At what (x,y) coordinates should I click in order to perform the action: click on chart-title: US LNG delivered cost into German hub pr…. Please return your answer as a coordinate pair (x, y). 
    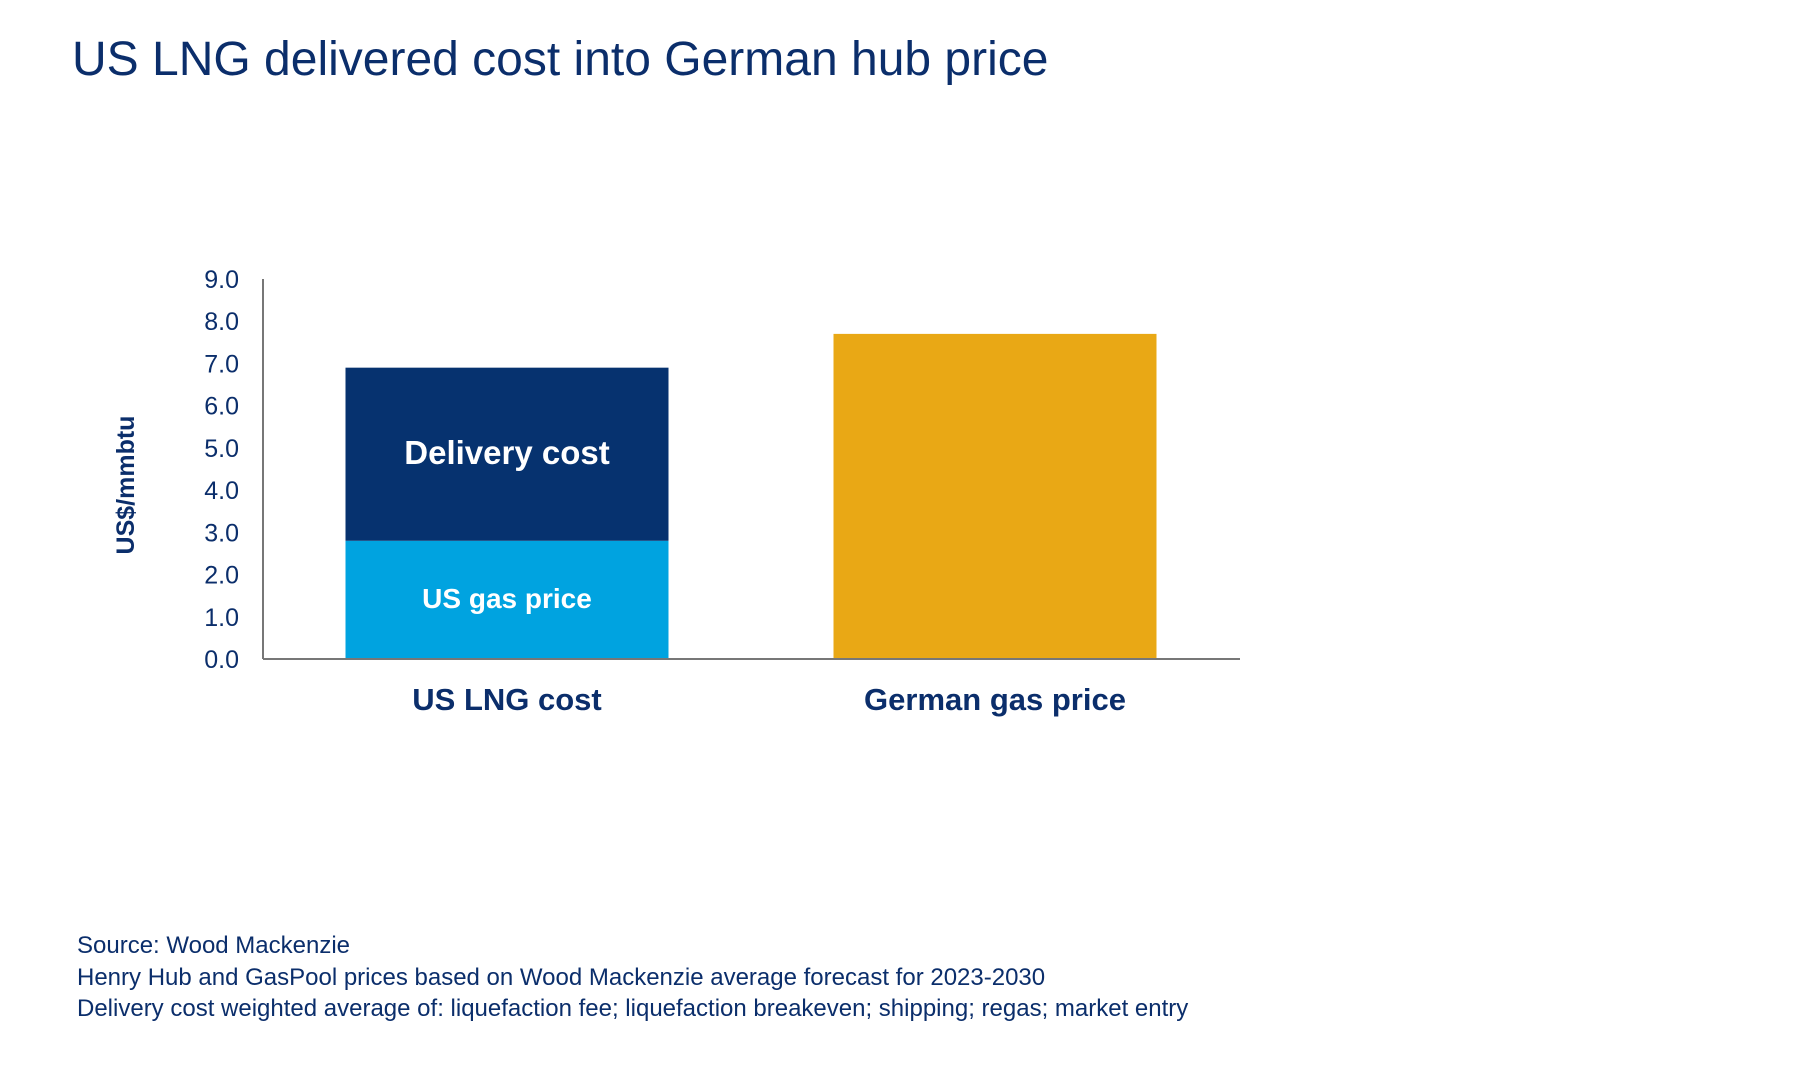
    Looking at the image, I should click on (560, 59).